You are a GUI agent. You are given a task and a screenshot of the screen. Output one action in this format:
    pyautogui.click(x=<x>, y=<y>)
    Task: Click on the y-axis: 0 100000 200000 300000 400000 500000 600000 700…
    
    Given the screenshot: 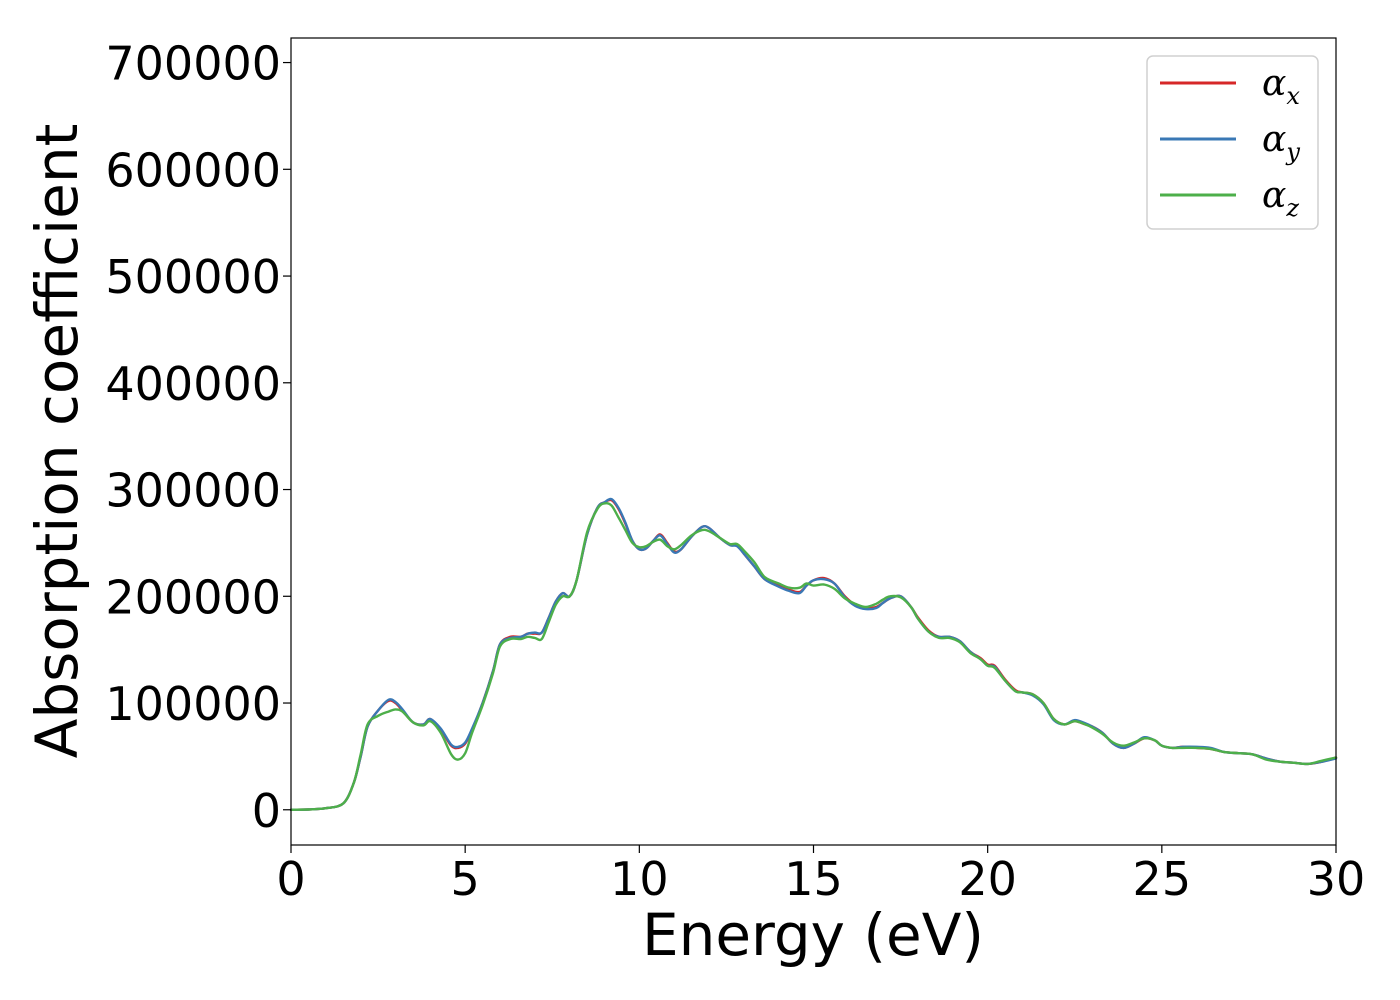 What is the action you would take?
    pyautogui.click(x=198, y=437)
    